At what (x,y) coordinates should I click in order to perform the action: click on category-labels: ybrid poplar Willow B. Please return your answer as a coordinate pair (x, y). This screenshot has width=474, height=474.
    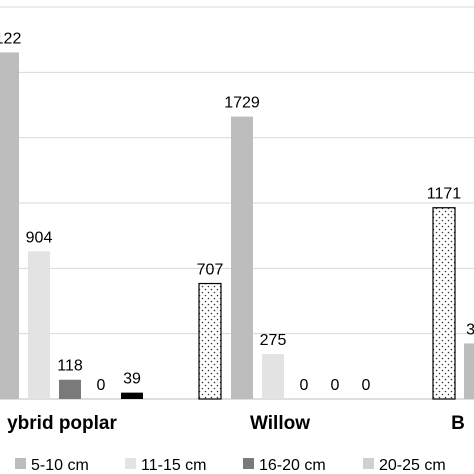
    Looking at the image, I should click on (236, 423).